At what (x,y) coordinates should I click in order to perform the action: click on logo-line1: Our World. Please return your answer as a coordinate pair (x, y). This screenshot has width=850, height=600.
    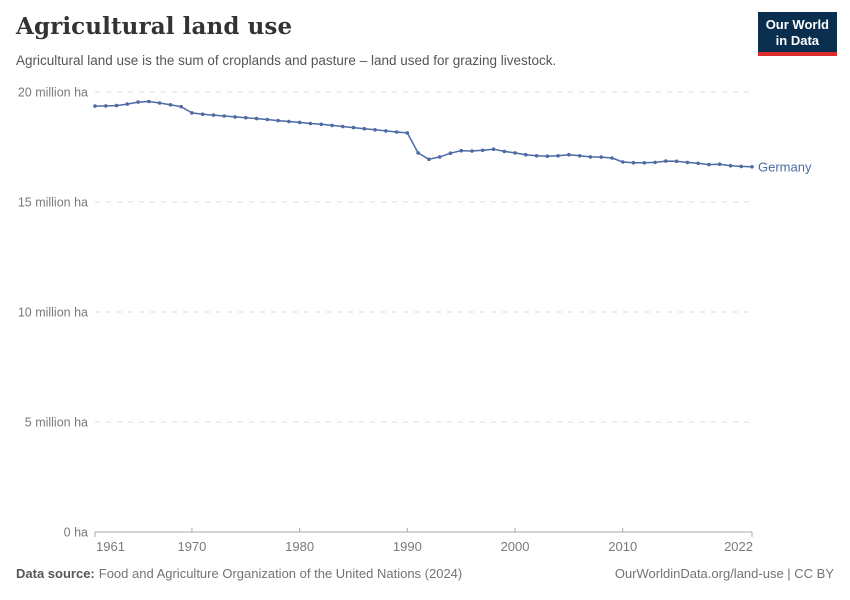
    Looking at the image, I should click on (797, 24).